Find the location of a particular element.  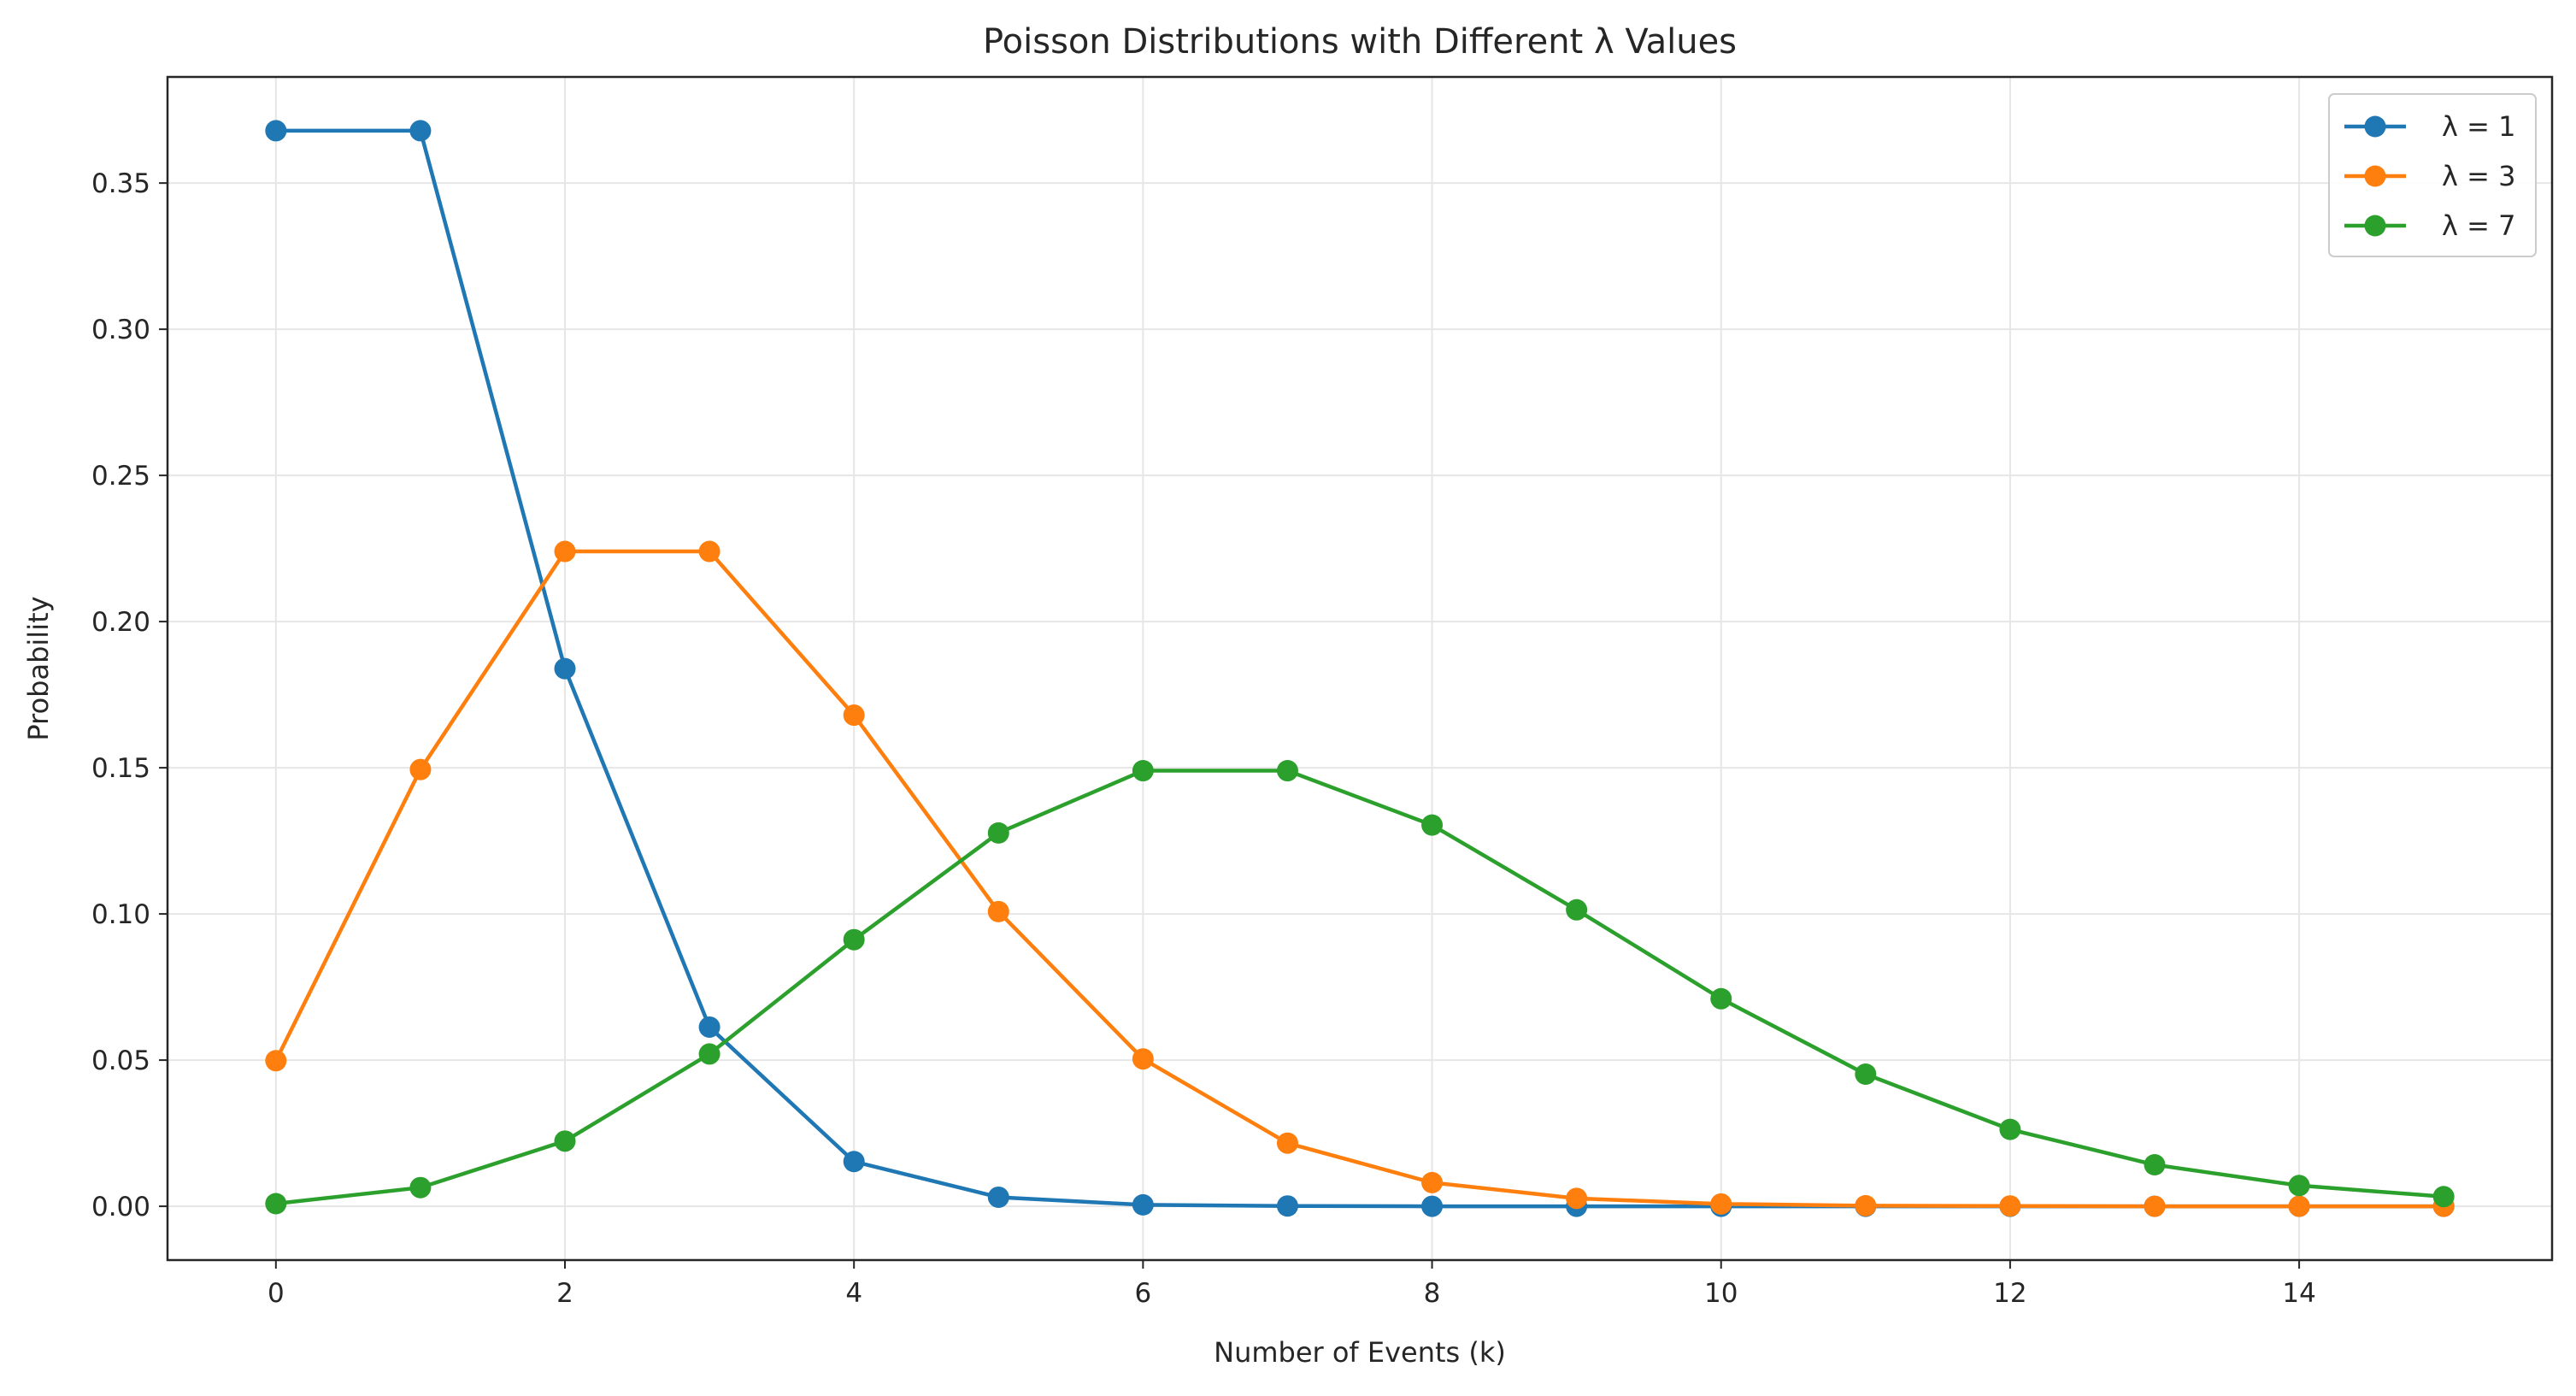

legend-item: λ = 7 is located at coordinates (2429, 225).